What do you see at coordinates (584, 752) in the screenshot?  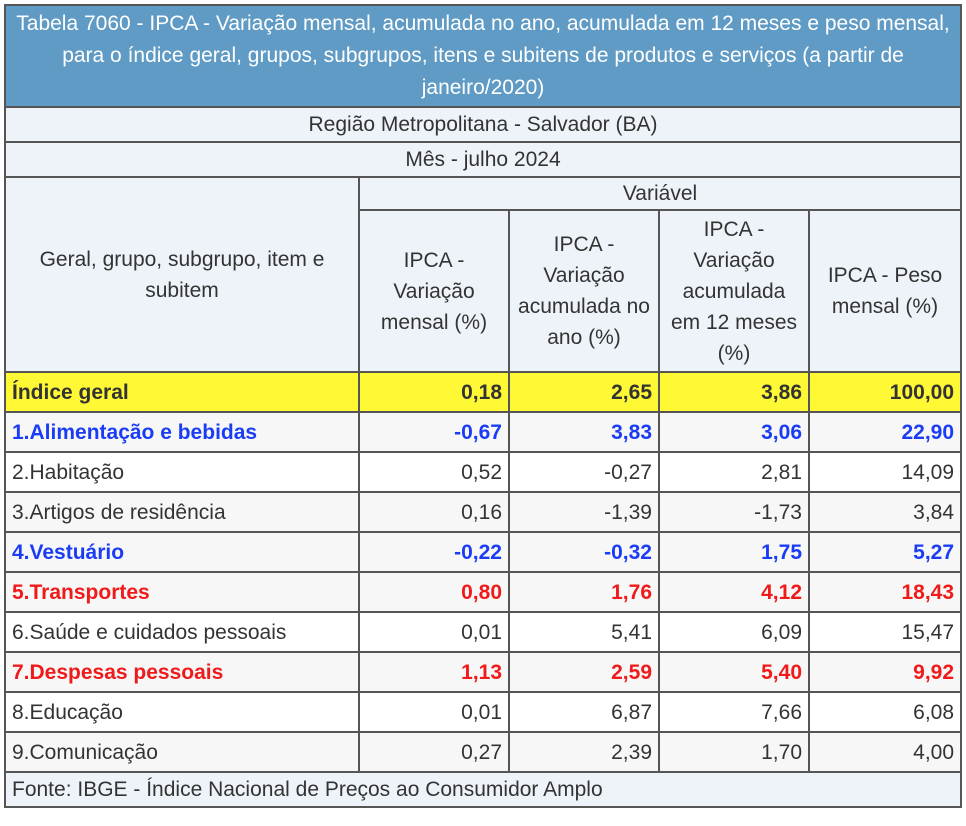 I see `row-value: 2,39` at bounding box center [584, 752].